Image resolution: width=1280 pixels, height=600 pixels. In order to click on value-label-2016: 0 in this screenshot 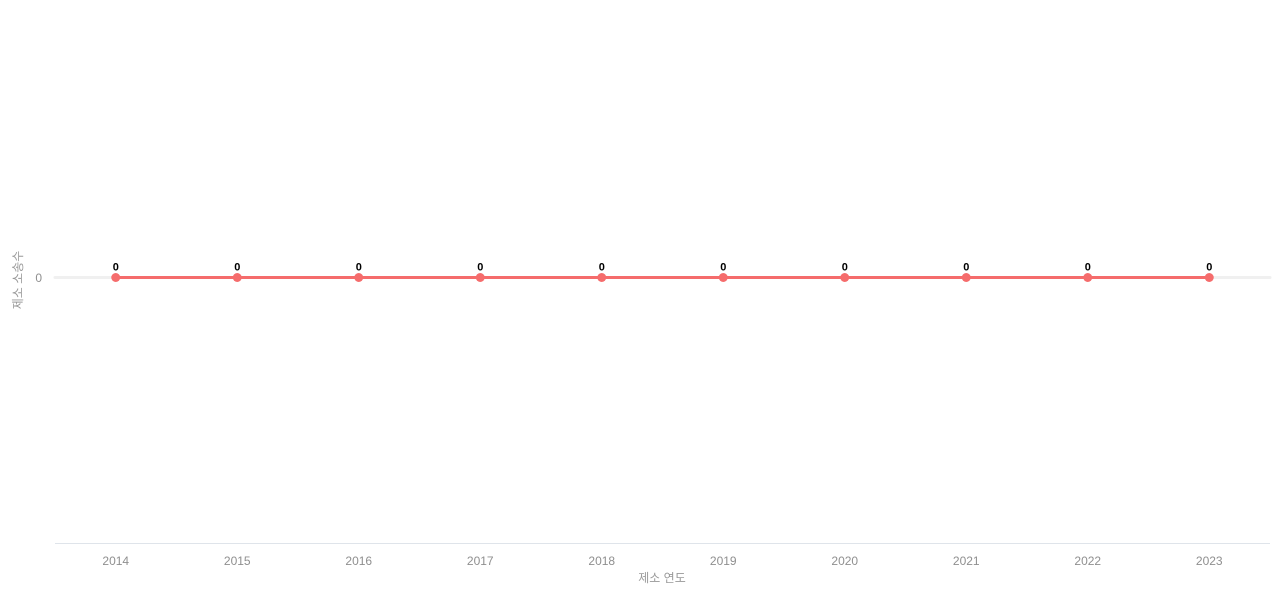, I will do `click(359, 268)`.